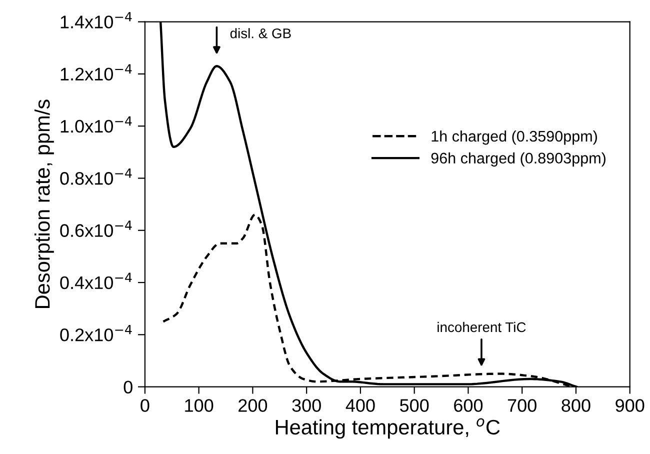 This screenshot has height=454, width=650. I want to click on annotation: incoherent TiC, so click(482, 327).